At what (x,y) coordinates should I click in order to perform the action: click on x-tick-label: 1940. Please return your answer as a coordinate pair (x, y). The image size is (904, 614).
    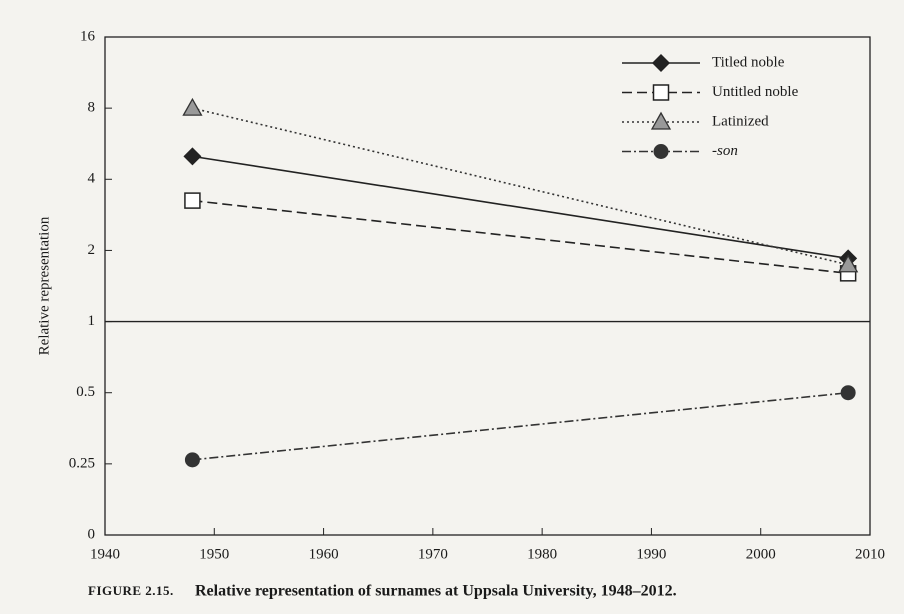
    Looking at the image, I should click on (105, 554).